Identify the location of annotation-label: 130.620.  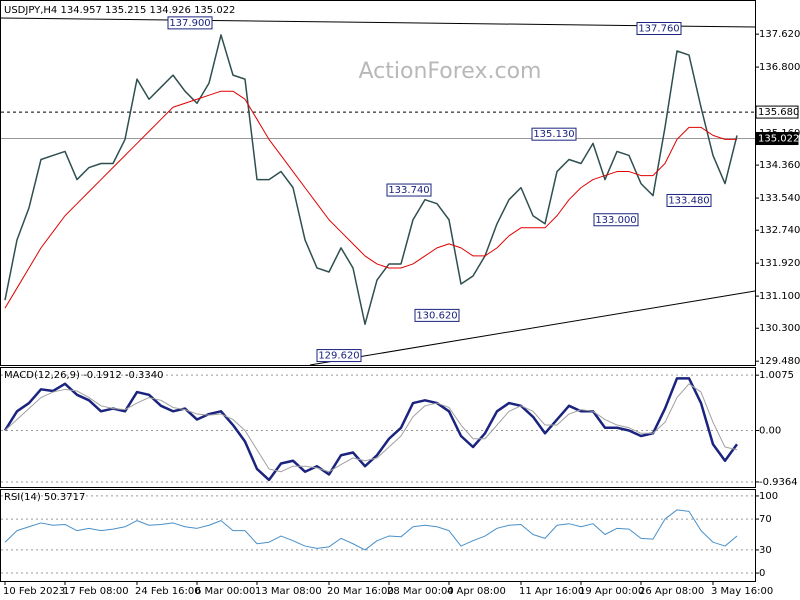
(436, 315).